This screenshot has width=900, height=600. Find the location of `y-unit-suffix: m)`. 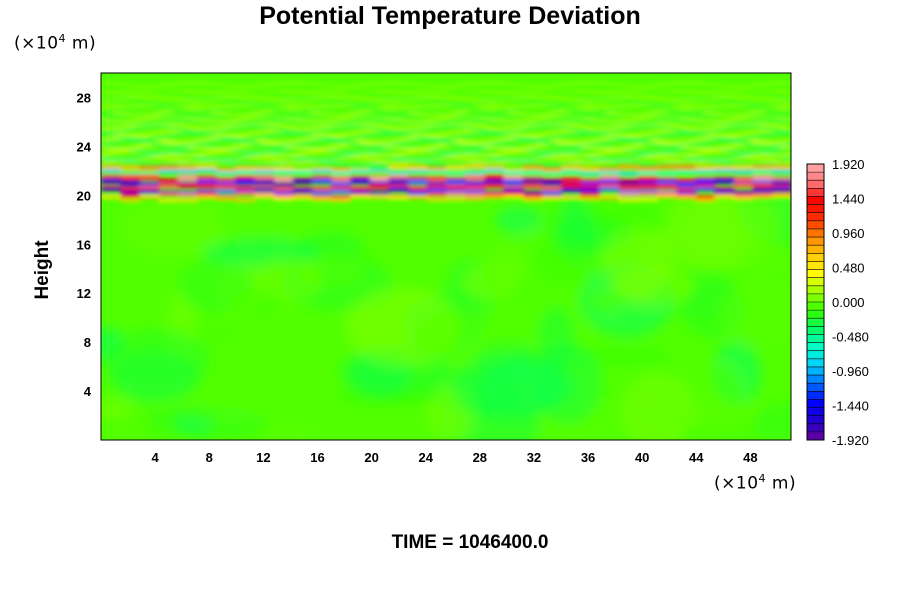

y-unit-suffix: m) is located at coordinates (81, 43).